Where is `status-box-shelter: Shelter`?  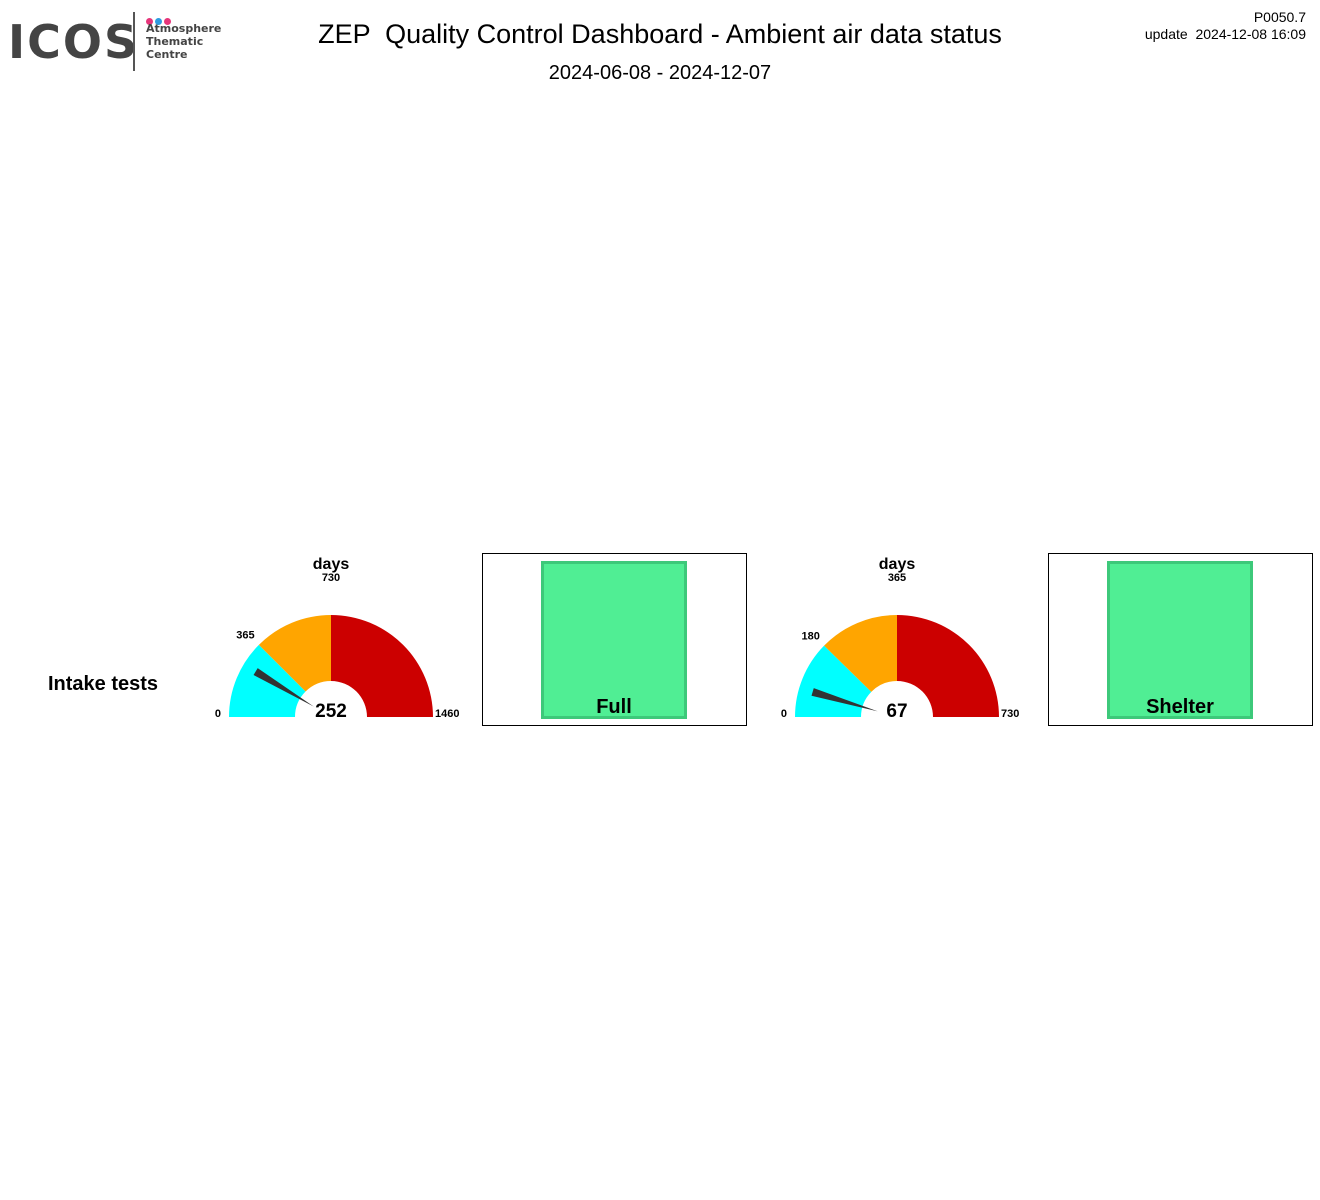
status-box-shelter: Shelter is located at coordinates (1180, 639).